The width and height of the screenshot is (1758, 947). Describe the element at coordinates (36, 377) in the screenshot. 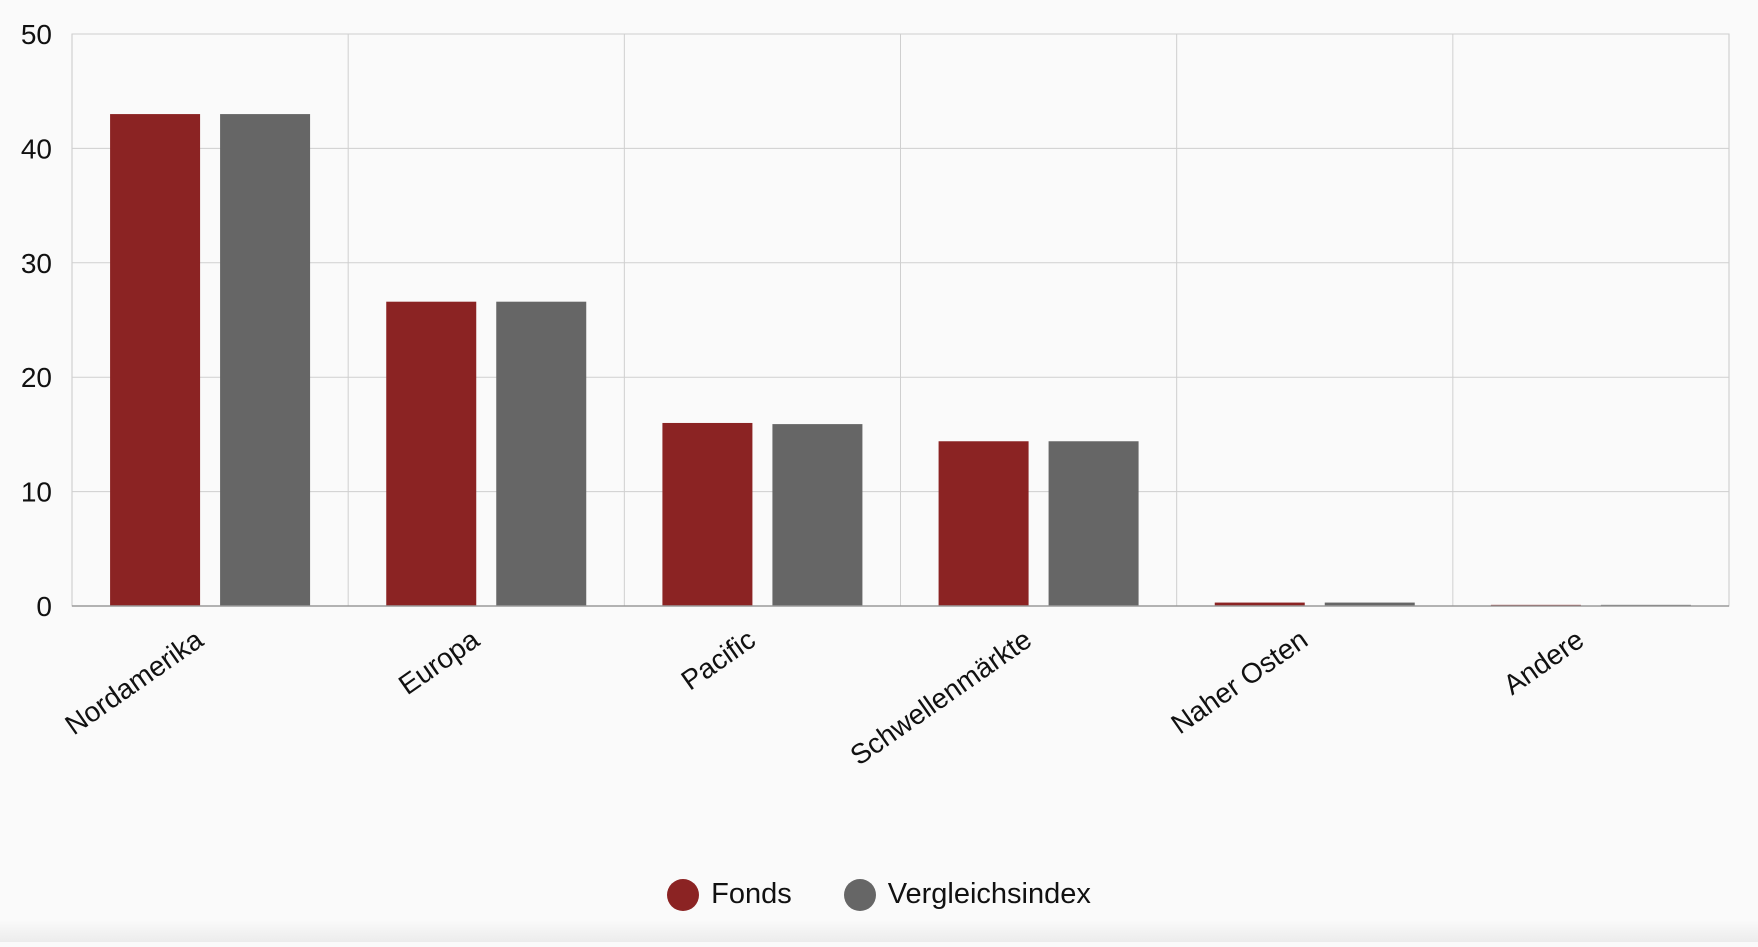

I see `y-tick-label-20: 20` at that location.